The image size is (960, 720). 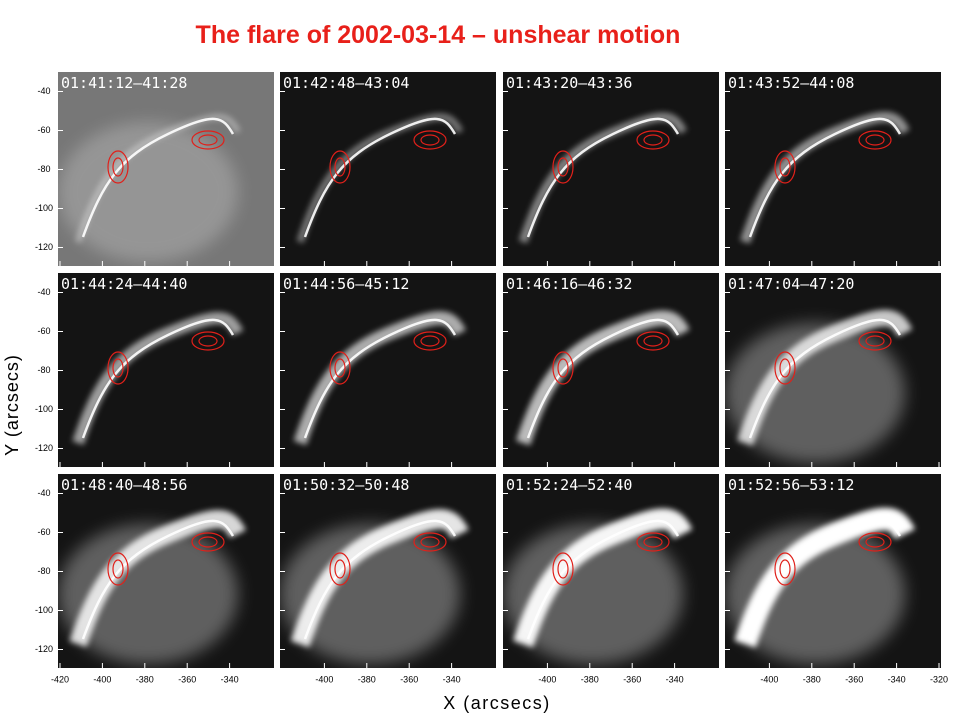 I want to click on panel-label: 01:44:24–44:40, so click(x=124, y=284).